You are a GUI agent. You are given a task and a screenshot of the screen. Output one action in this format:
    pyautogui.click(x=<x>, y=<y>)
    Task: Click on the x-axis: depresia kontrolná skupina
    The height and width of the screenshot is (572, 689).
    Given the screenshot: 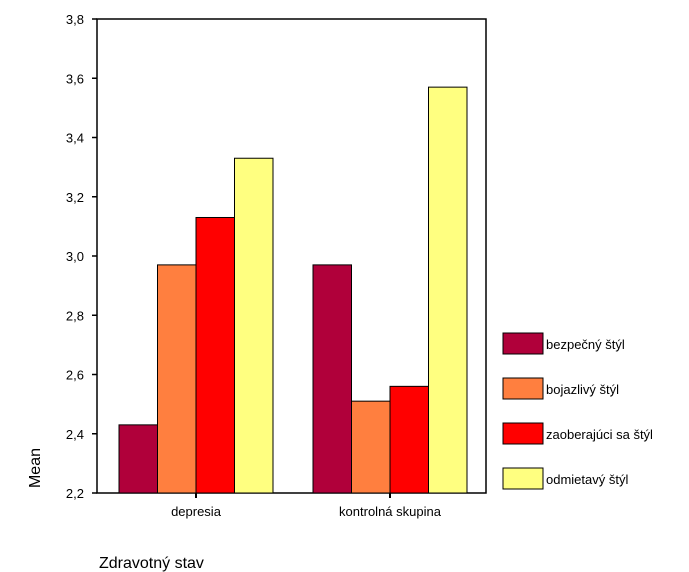 What is the action you would take?
    pyautogui.click(x=306, y=506)
    